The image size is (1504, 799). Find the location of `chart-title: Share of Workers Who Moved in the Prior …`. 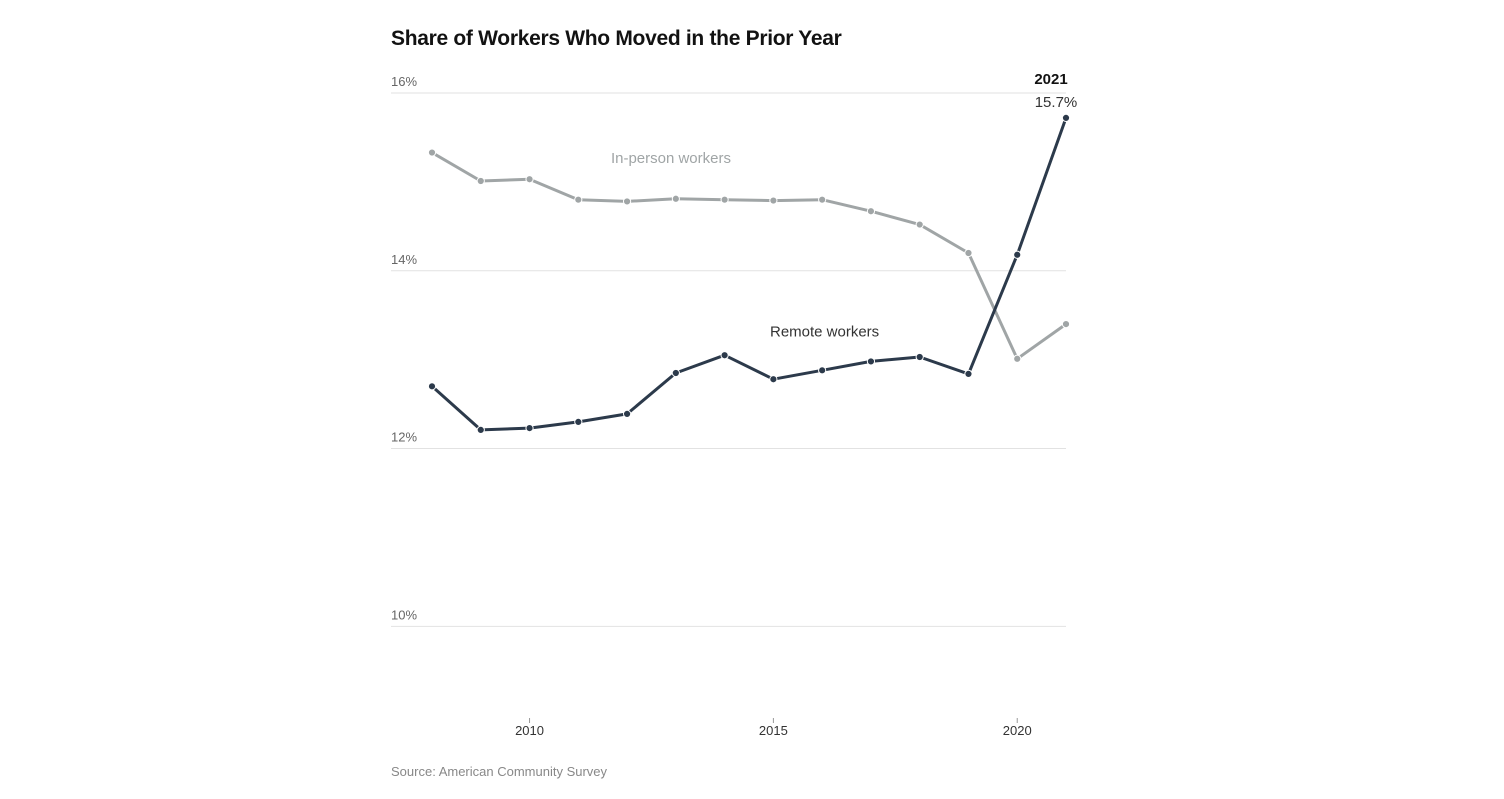

chart-title: Share of Workers Who Moved in the Prior … is located at coordinates (616, 38).